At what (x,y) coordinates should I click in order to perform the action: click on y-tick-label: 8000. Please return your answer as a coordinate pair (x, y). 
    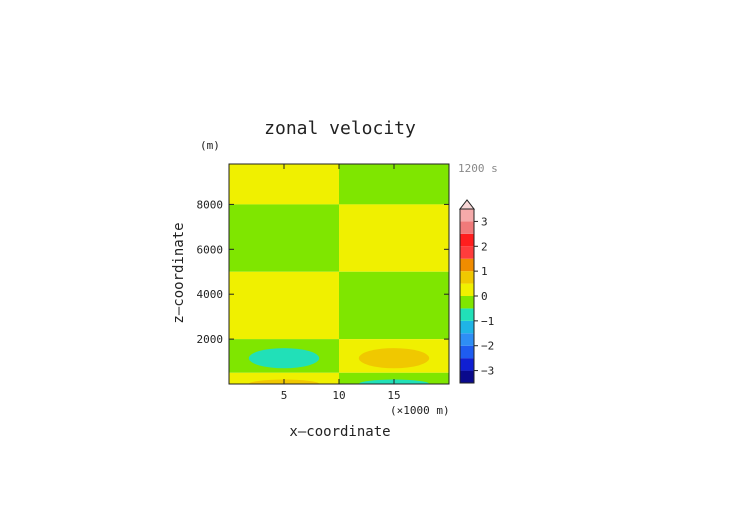
    Looking at the image, I should click on (210, 204).